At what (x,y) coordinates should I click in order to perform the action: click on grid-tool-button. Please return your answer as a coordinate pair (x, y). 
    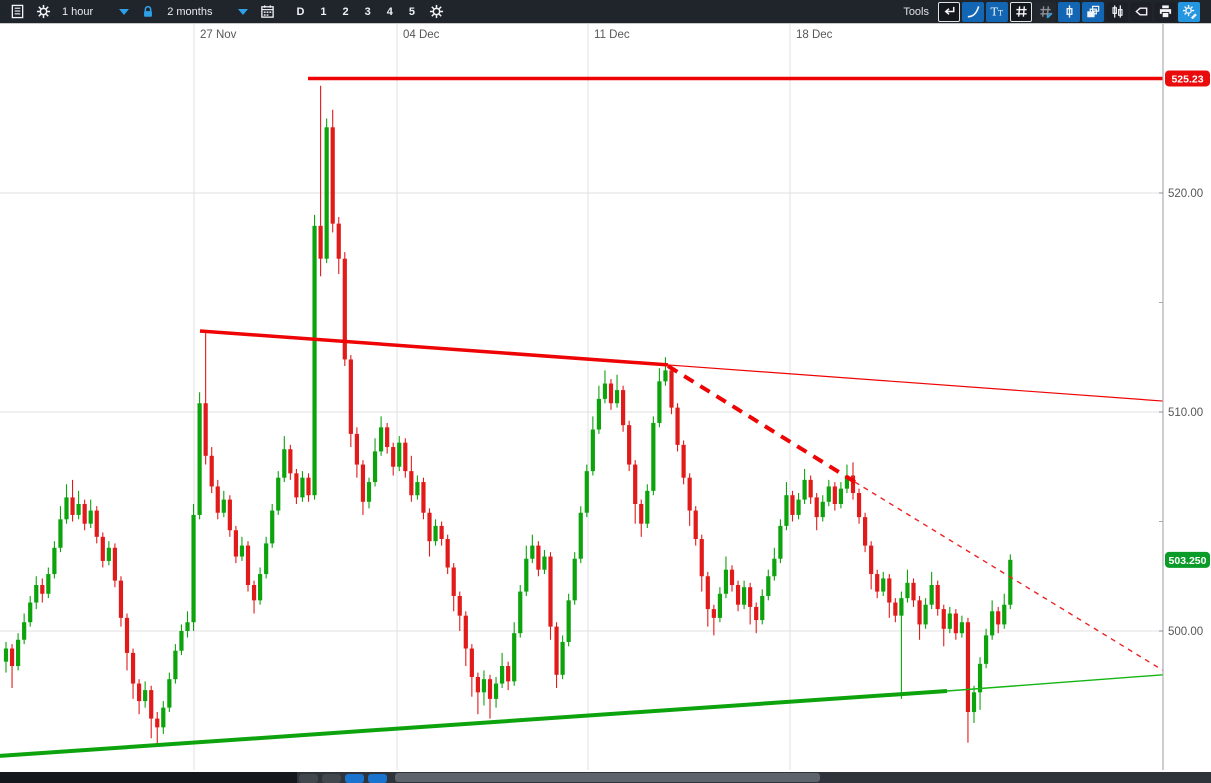
    Looking at the image, I should click on (1021, 11).